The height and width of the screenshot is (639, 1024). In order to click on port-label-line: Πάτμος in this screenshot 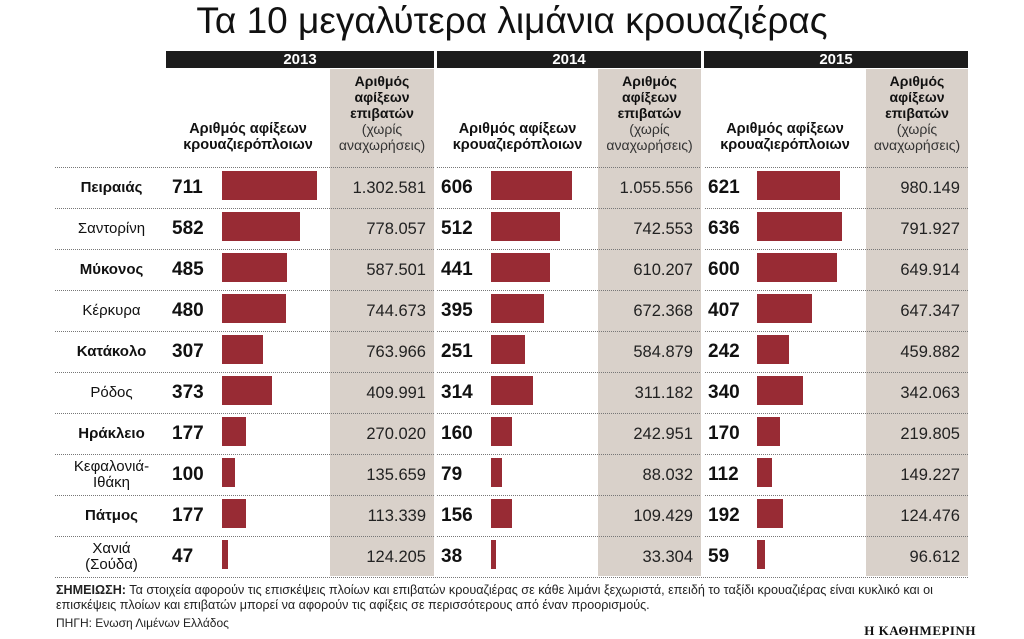, I will do `click(111, 515)`.